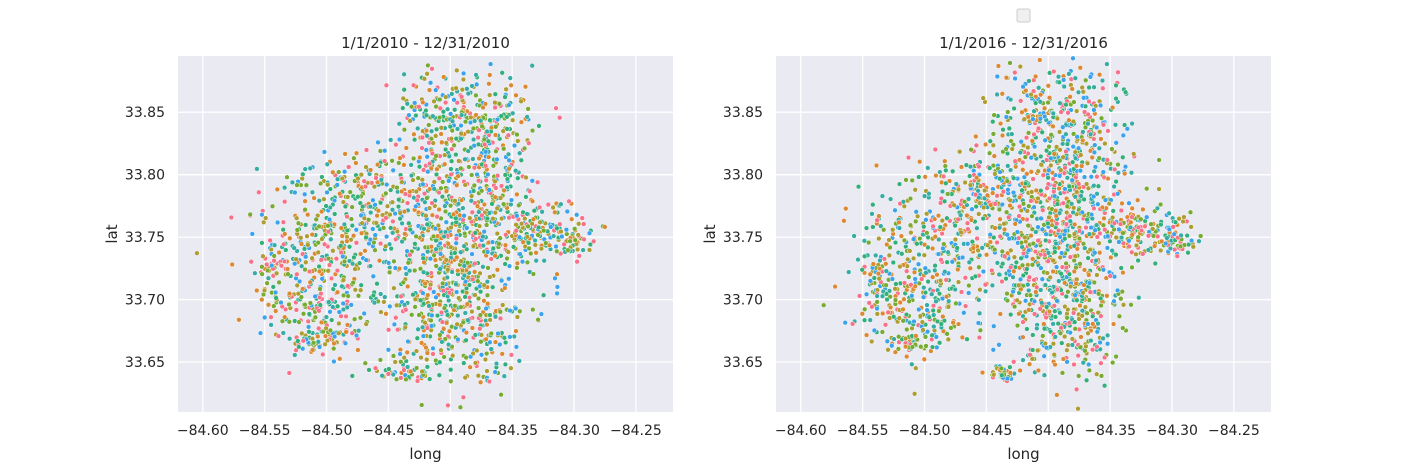 The width and height of the screenshot is (1415, 466). I want to click on x-tick-label: −84.30, so click(1172, 431).